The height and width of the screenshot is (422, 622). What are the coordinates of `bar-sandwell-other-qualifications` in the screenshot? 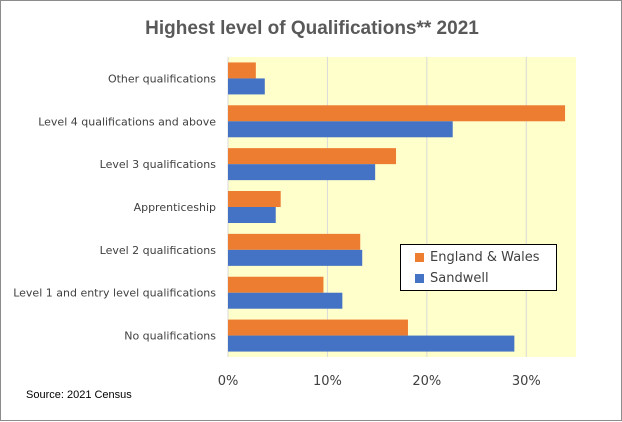 It's located at (246, 86).